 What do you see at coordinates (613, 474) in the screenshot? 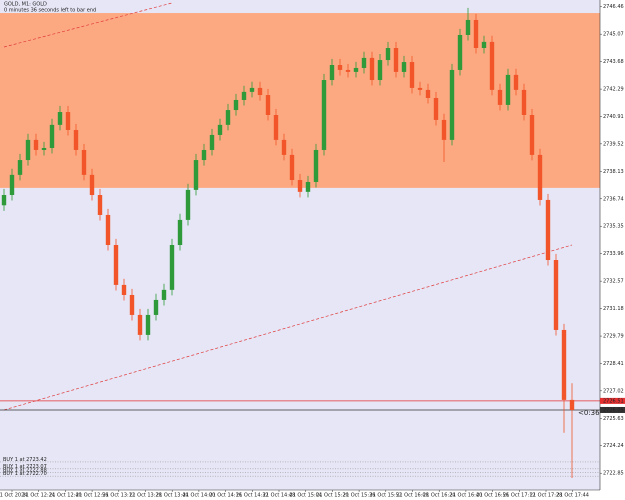
I see `y-tick-label: 2722.85` at bounding box center [613, 474].